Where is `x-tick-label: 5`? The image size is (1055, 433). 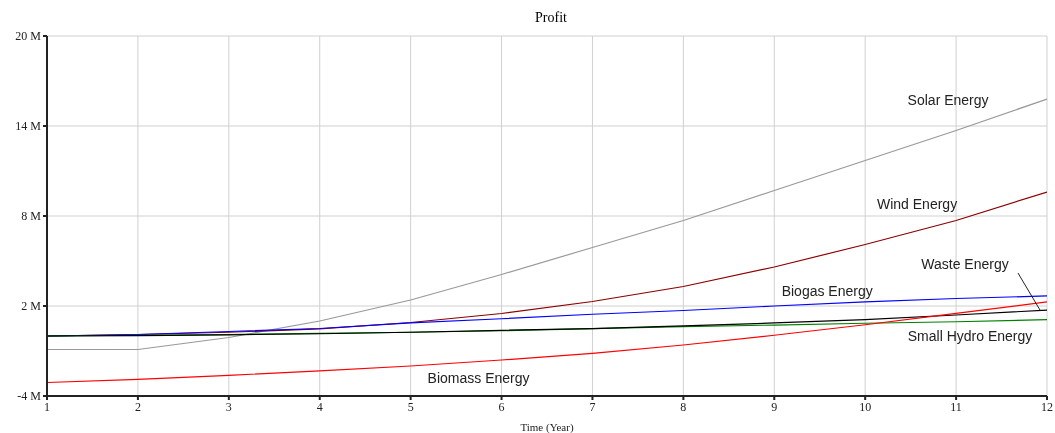
x-tick-label: 5 is located at coordinates (410, 406).